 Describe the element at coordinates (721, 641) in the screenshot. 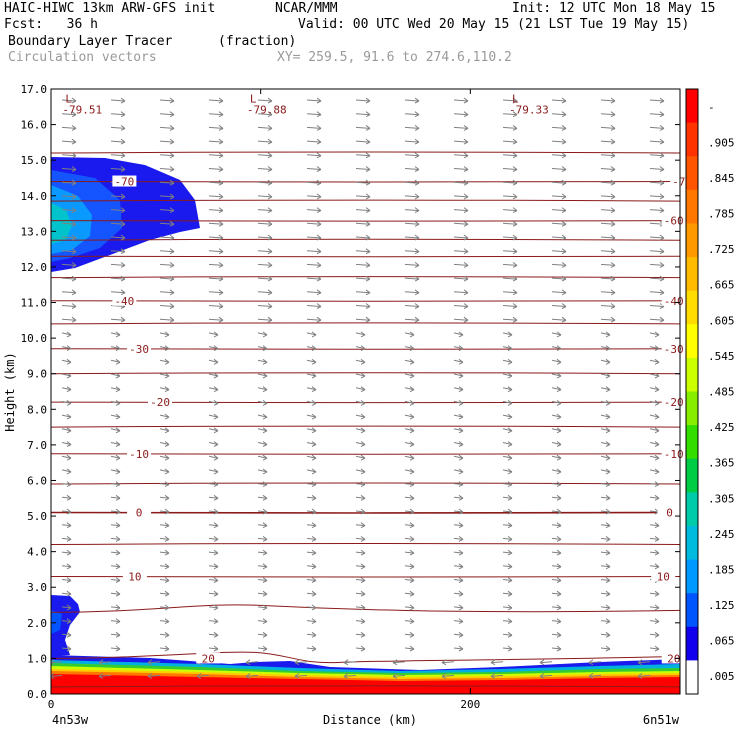

I see `colorbar-label: .065` at that location.